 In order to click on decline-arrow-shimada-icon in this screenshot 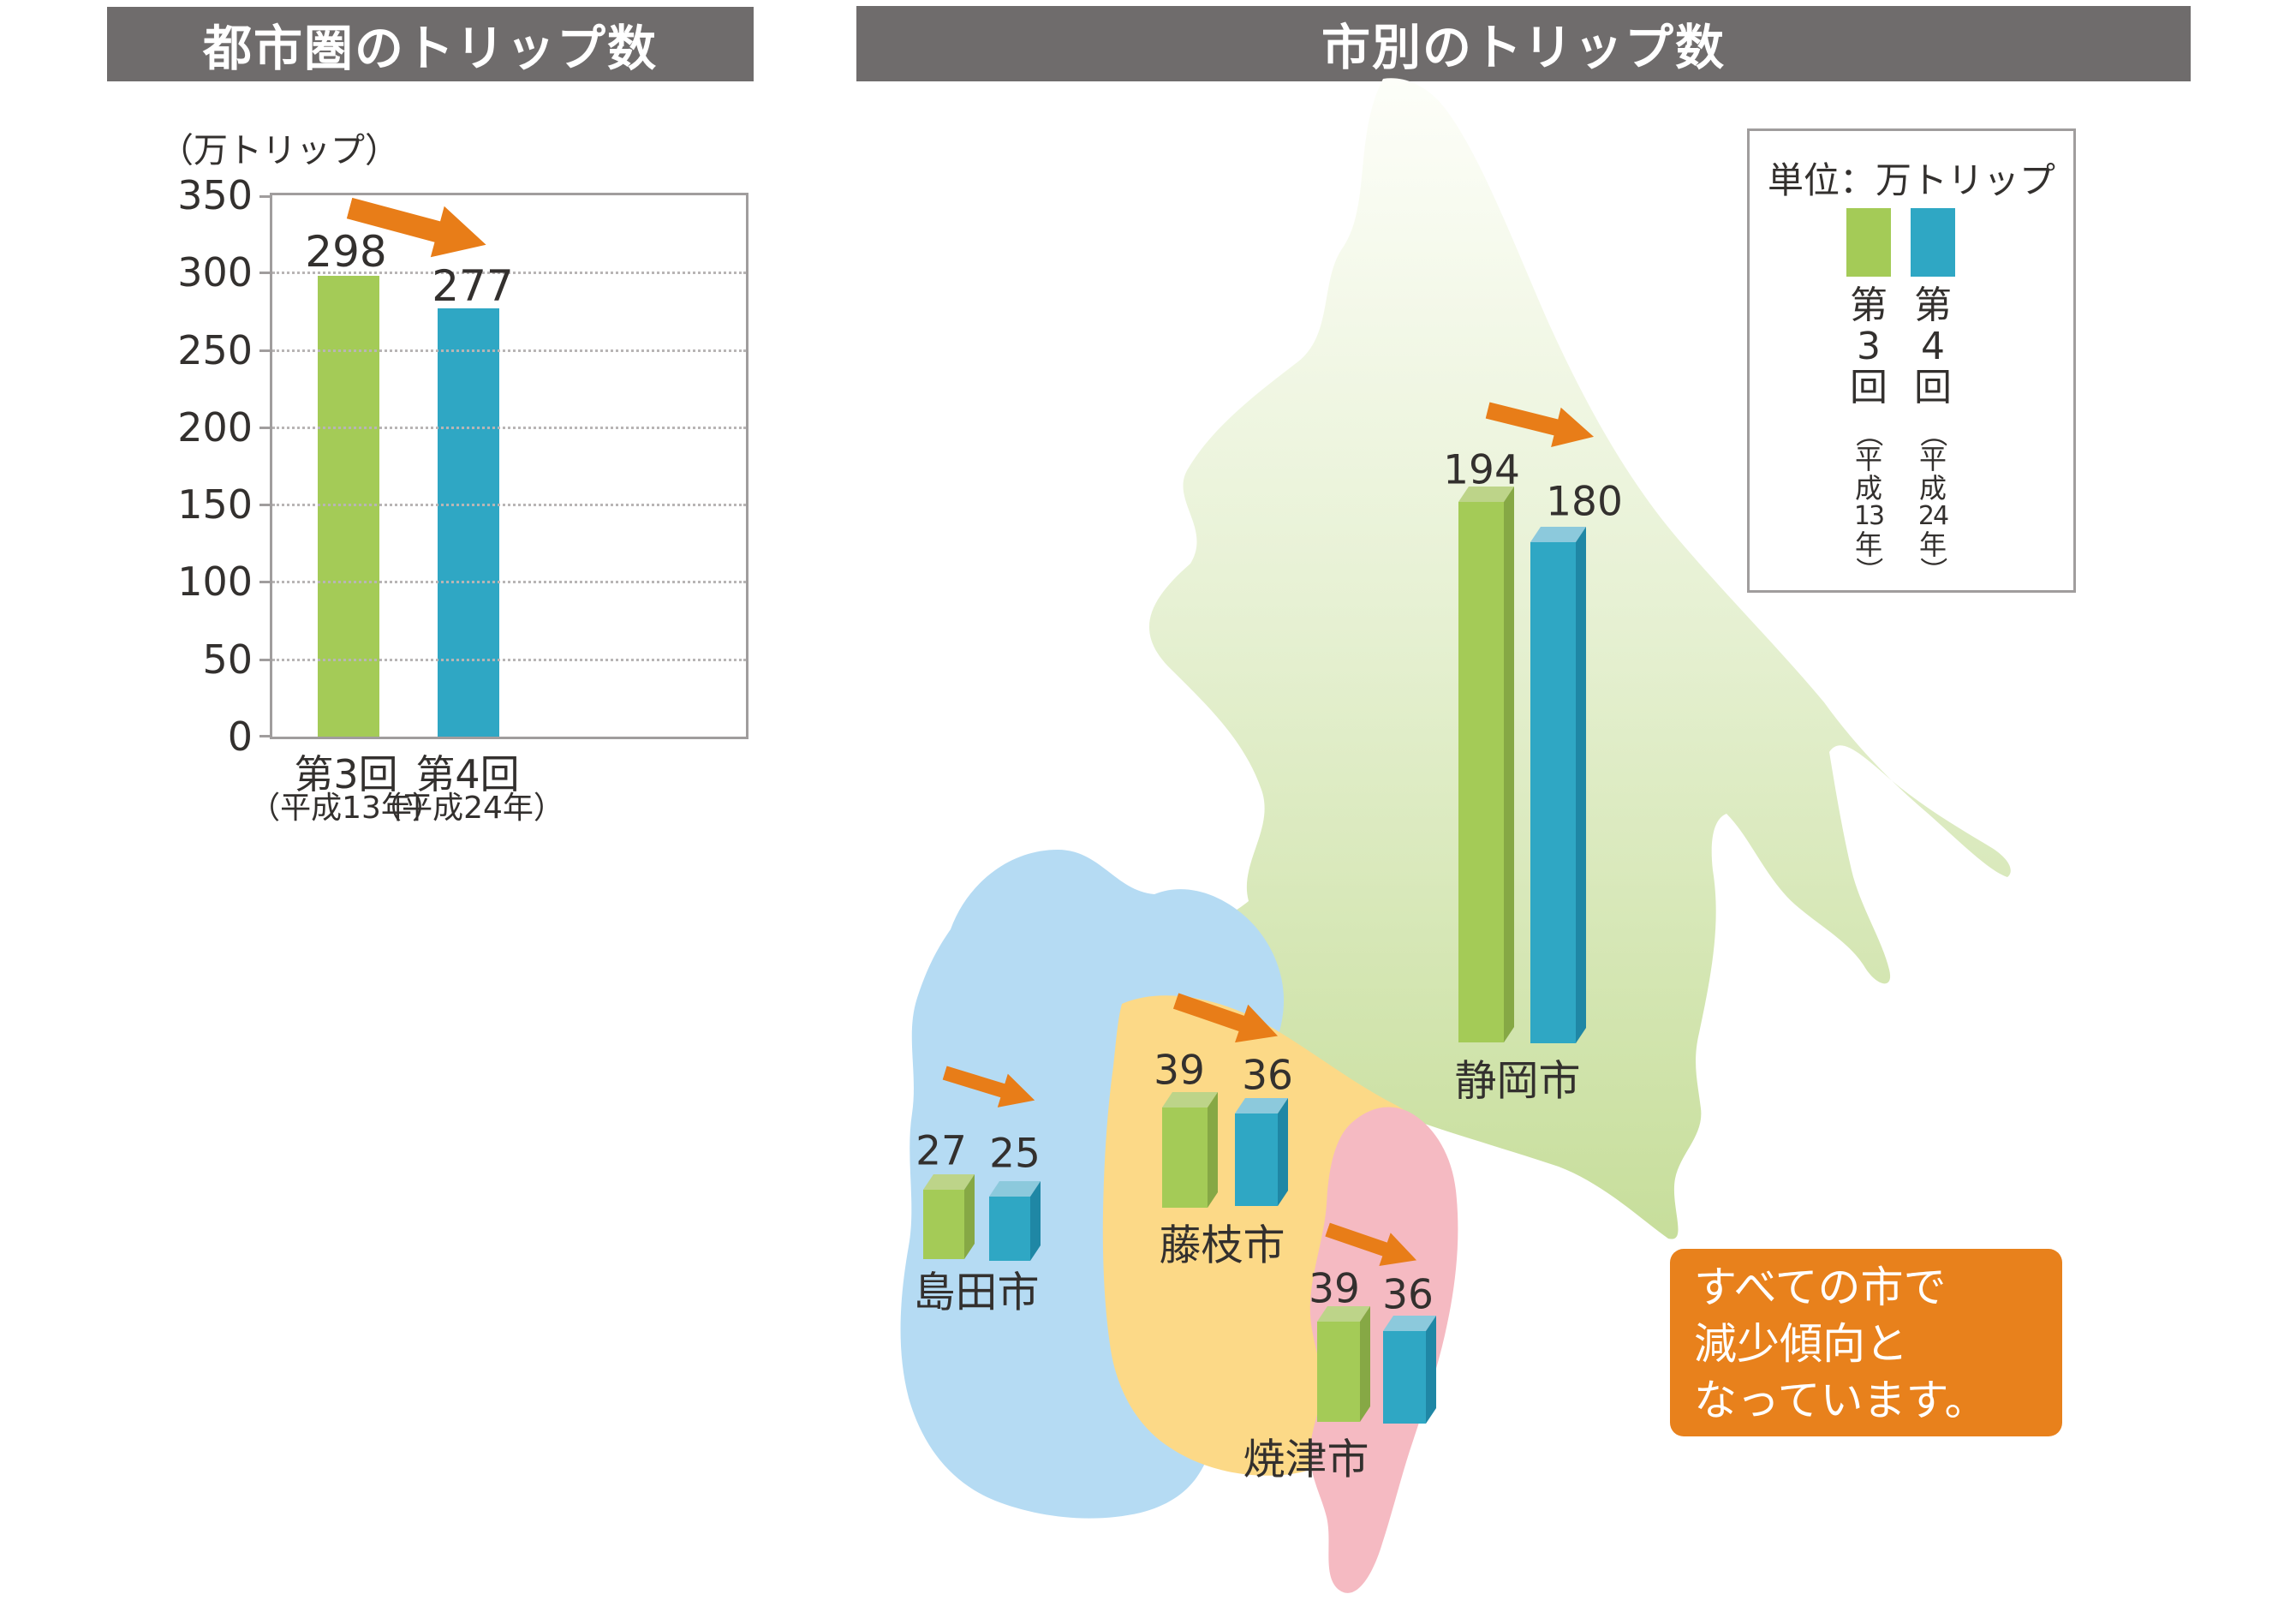, I will do `click(988, 1087)`.